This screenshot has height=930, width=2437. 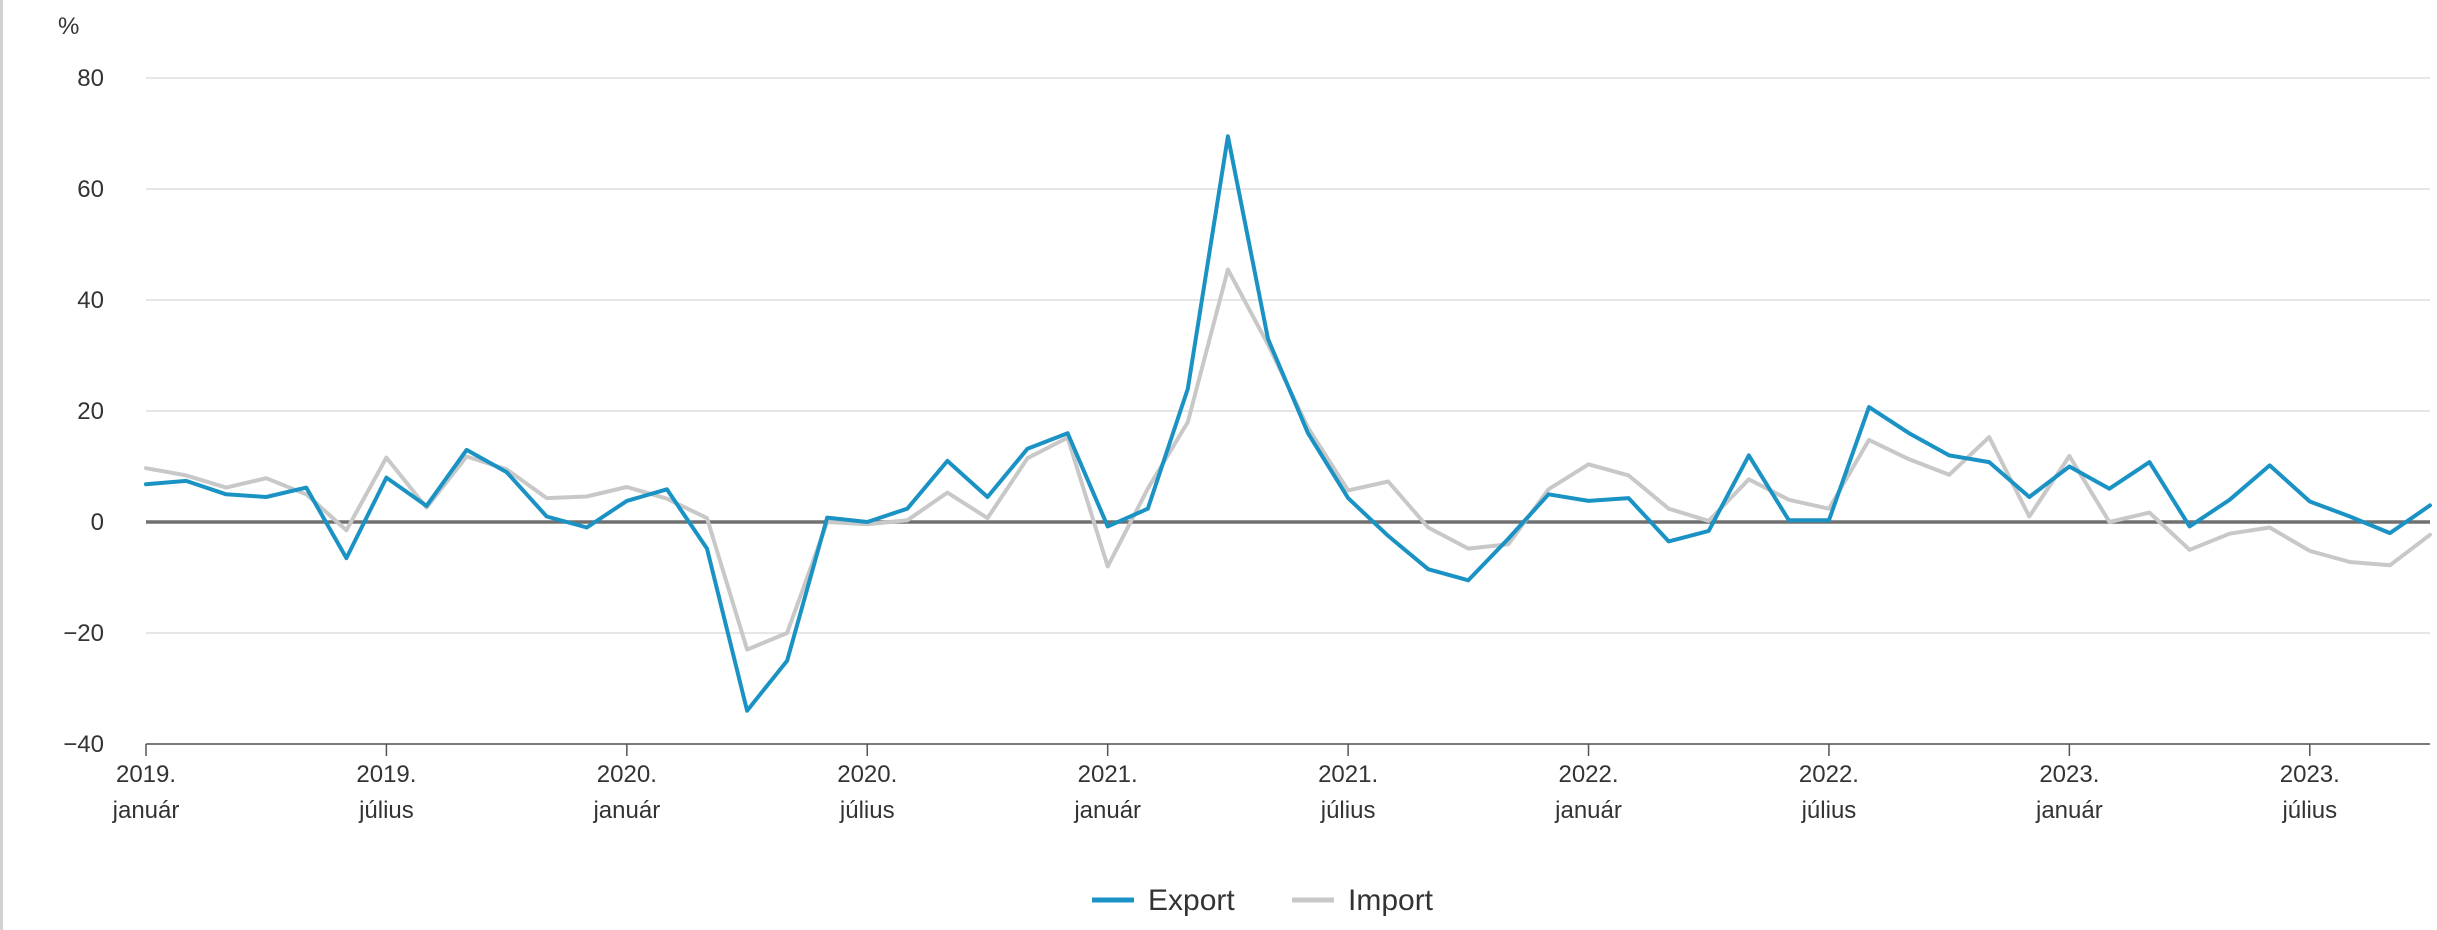 What do you see at coordinates (90, 300) in the screenshot?
I see `y-tick-label: 40` at bounding box center [90, 300].